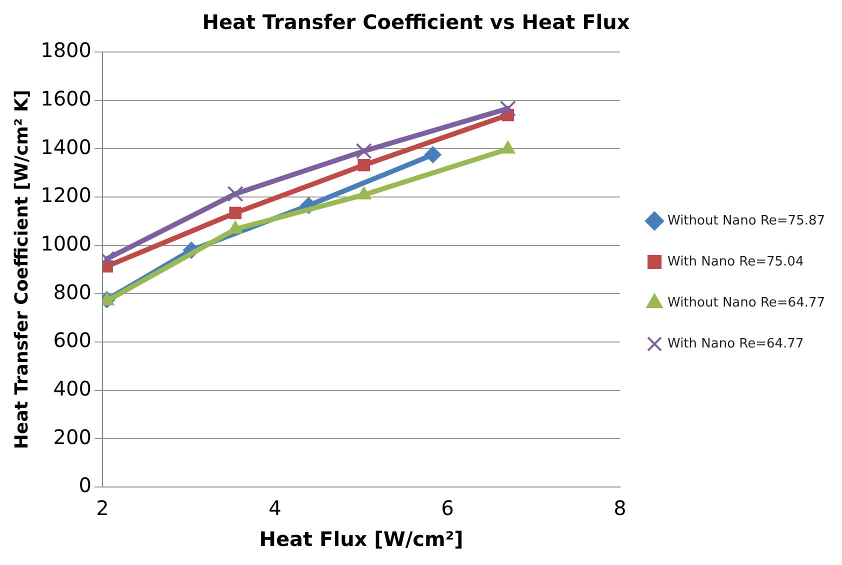 The image size is (842, 565). I want to click on y-tick-label: 800, so click(72, 292).